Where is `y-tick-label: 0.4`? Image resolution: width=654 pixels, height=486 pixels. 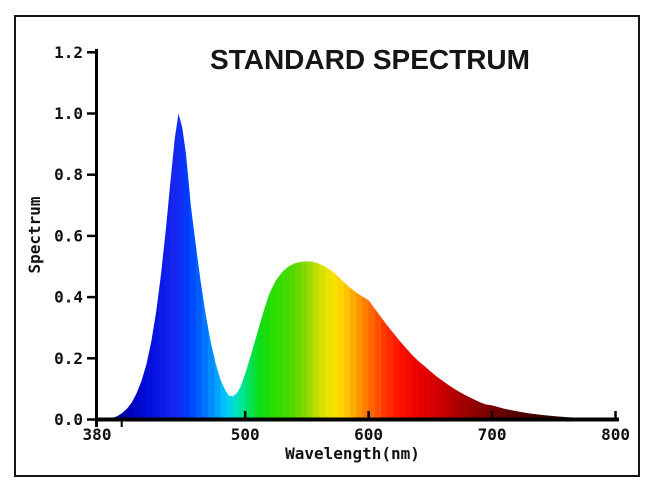 y-tick-label: 0.4 is located at coordinates (68, 297).